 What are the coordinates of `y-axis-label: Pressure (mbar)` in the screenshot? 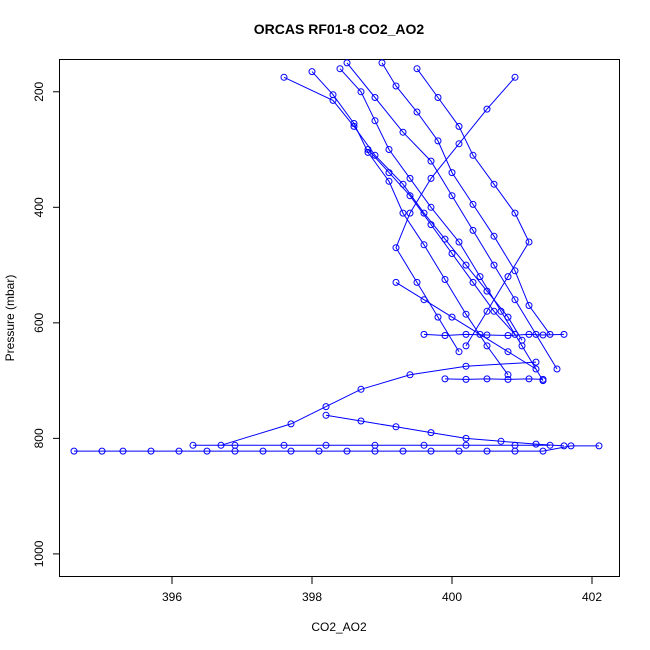 It's located at (10, 318).